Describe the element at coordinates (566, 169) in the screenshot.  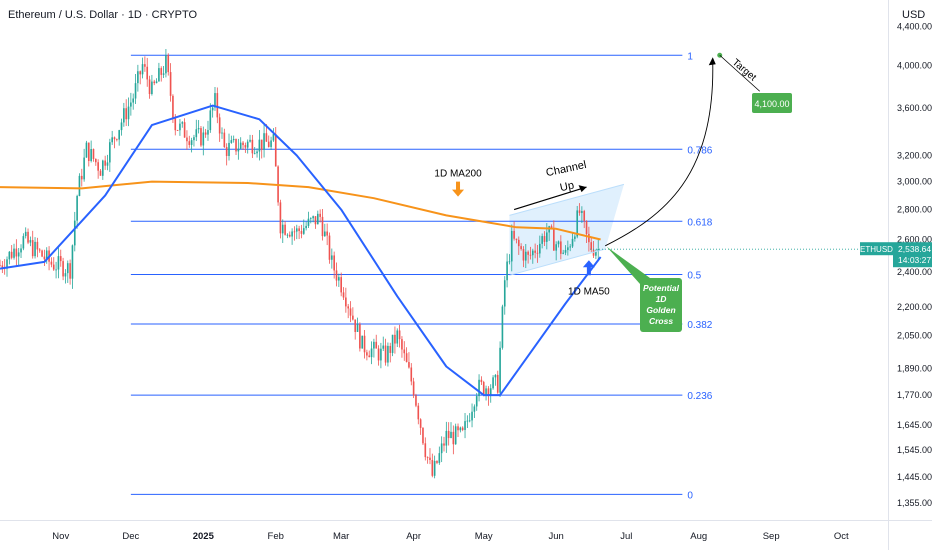
I see `channel-label-line1: Channel` at that location.